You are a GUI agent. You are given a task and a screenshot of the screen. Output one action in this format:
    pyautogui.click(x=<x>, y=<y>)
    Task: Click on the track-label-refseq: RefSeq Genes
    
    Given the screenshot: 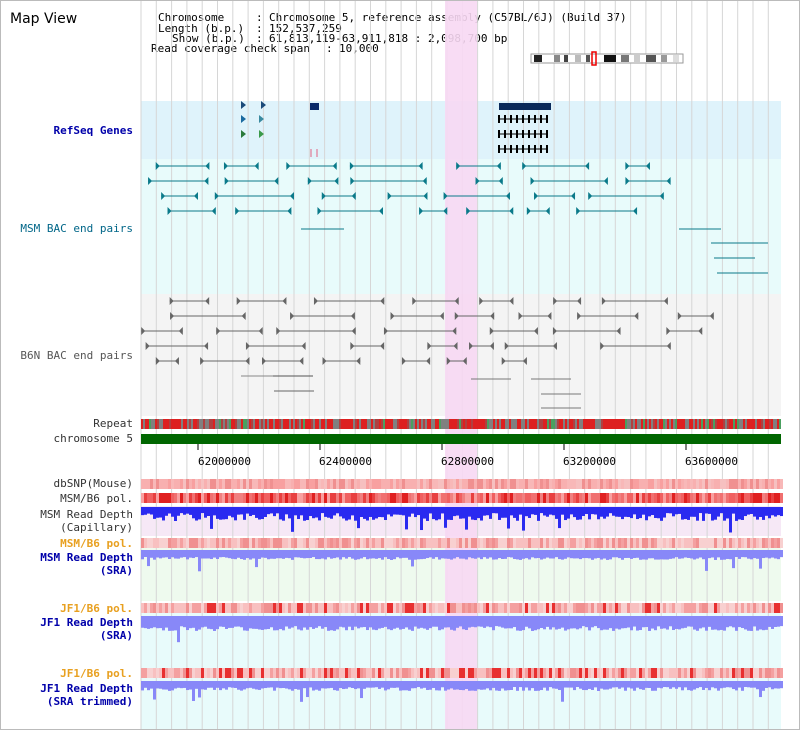 What is the action you would take?
    pyautogui.click(x=93, y=130)
    